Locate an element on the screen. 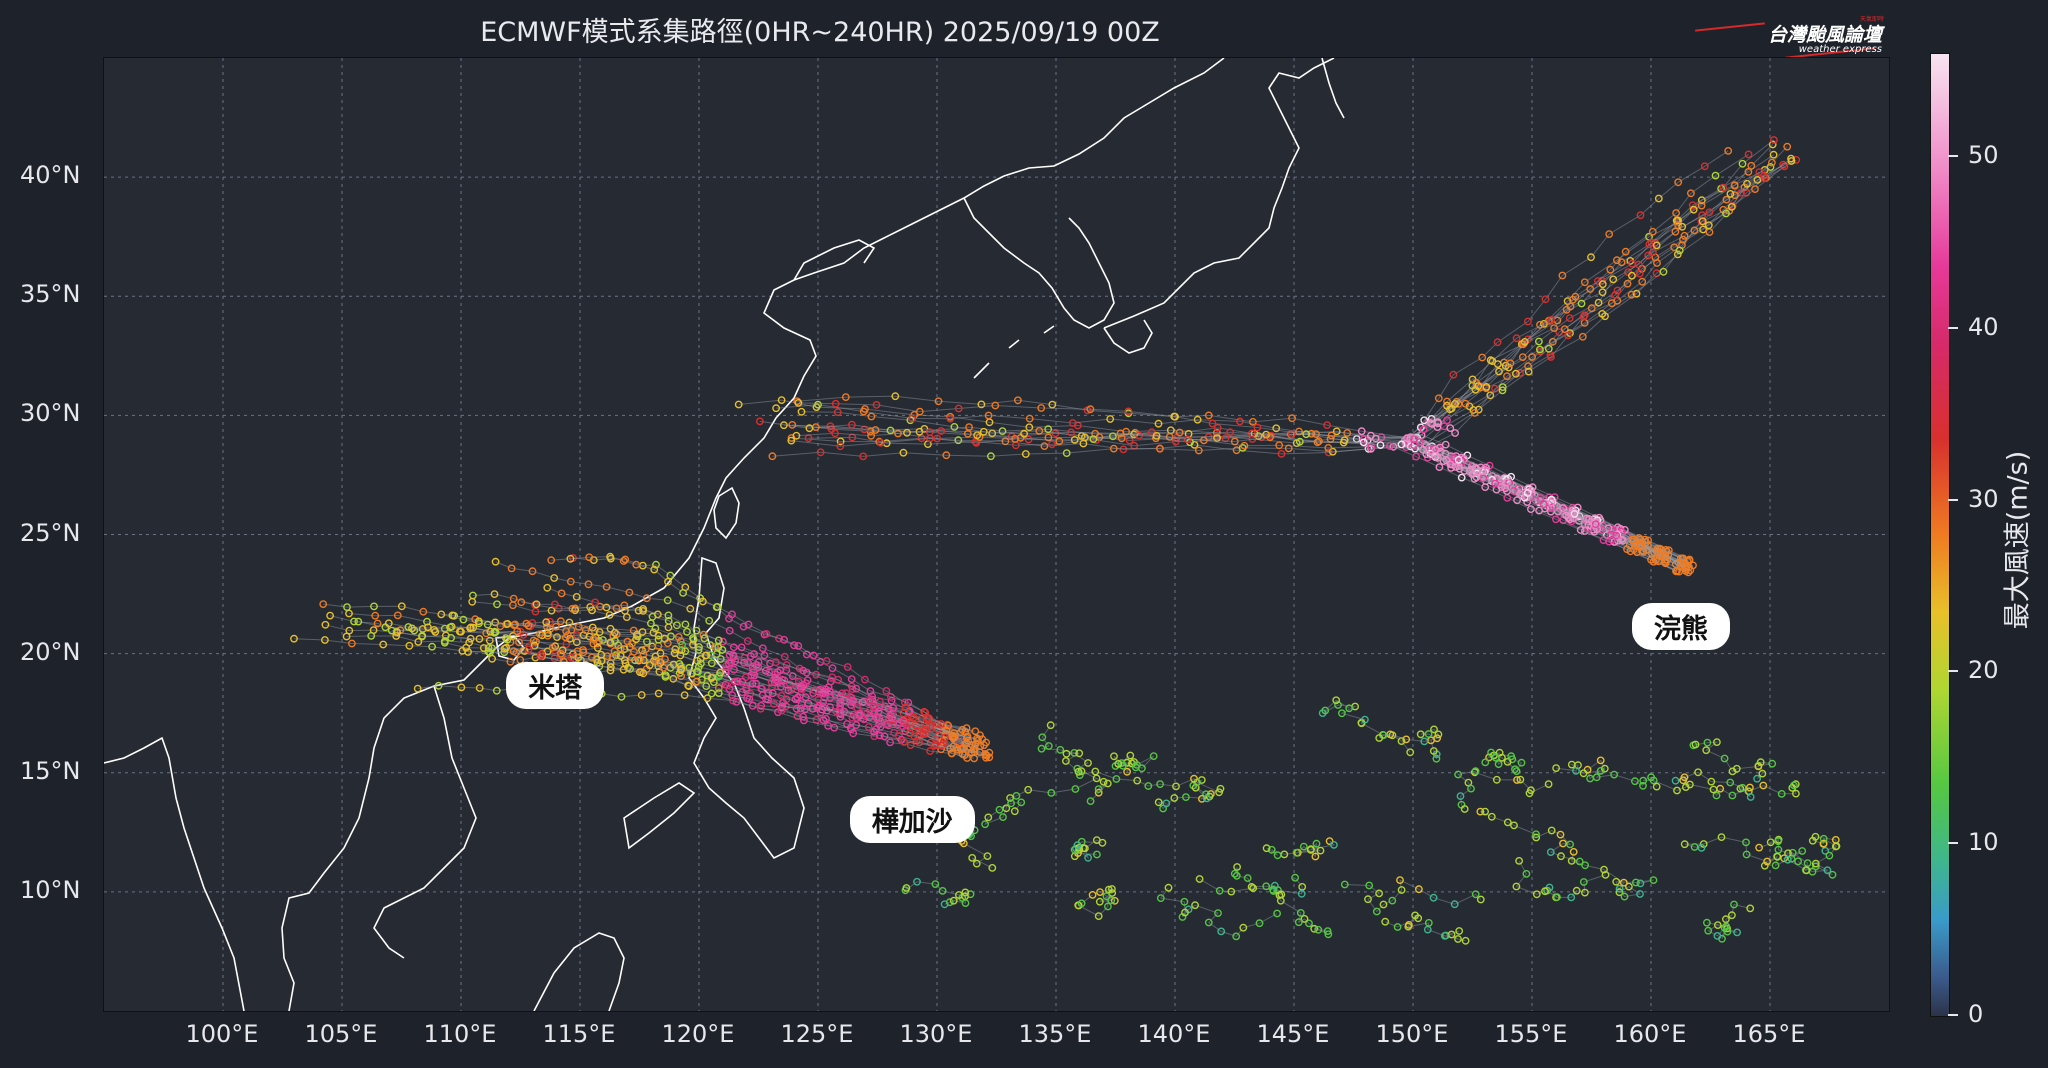 This screenshot has width=2048, height=1068. colorbar is located at coordinates (1940, 535).